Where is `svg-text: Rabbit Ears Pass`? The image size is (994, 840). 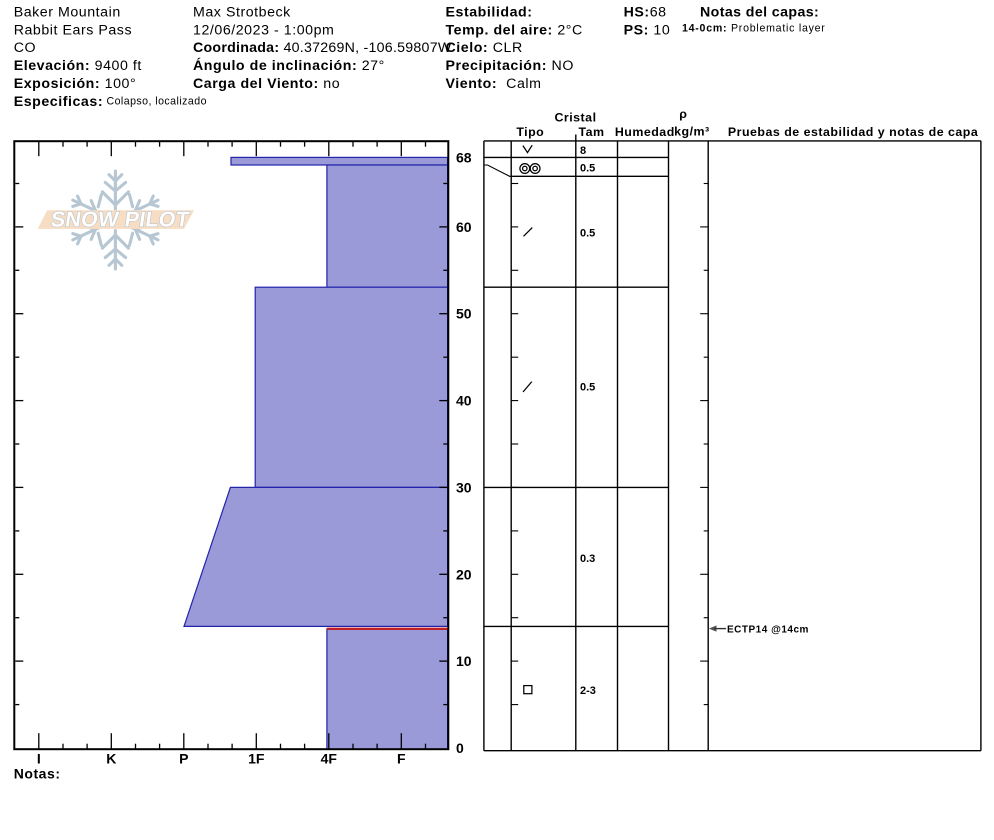
svg-text: Rabbit Ears Pass is located at coordinates (73, 30).